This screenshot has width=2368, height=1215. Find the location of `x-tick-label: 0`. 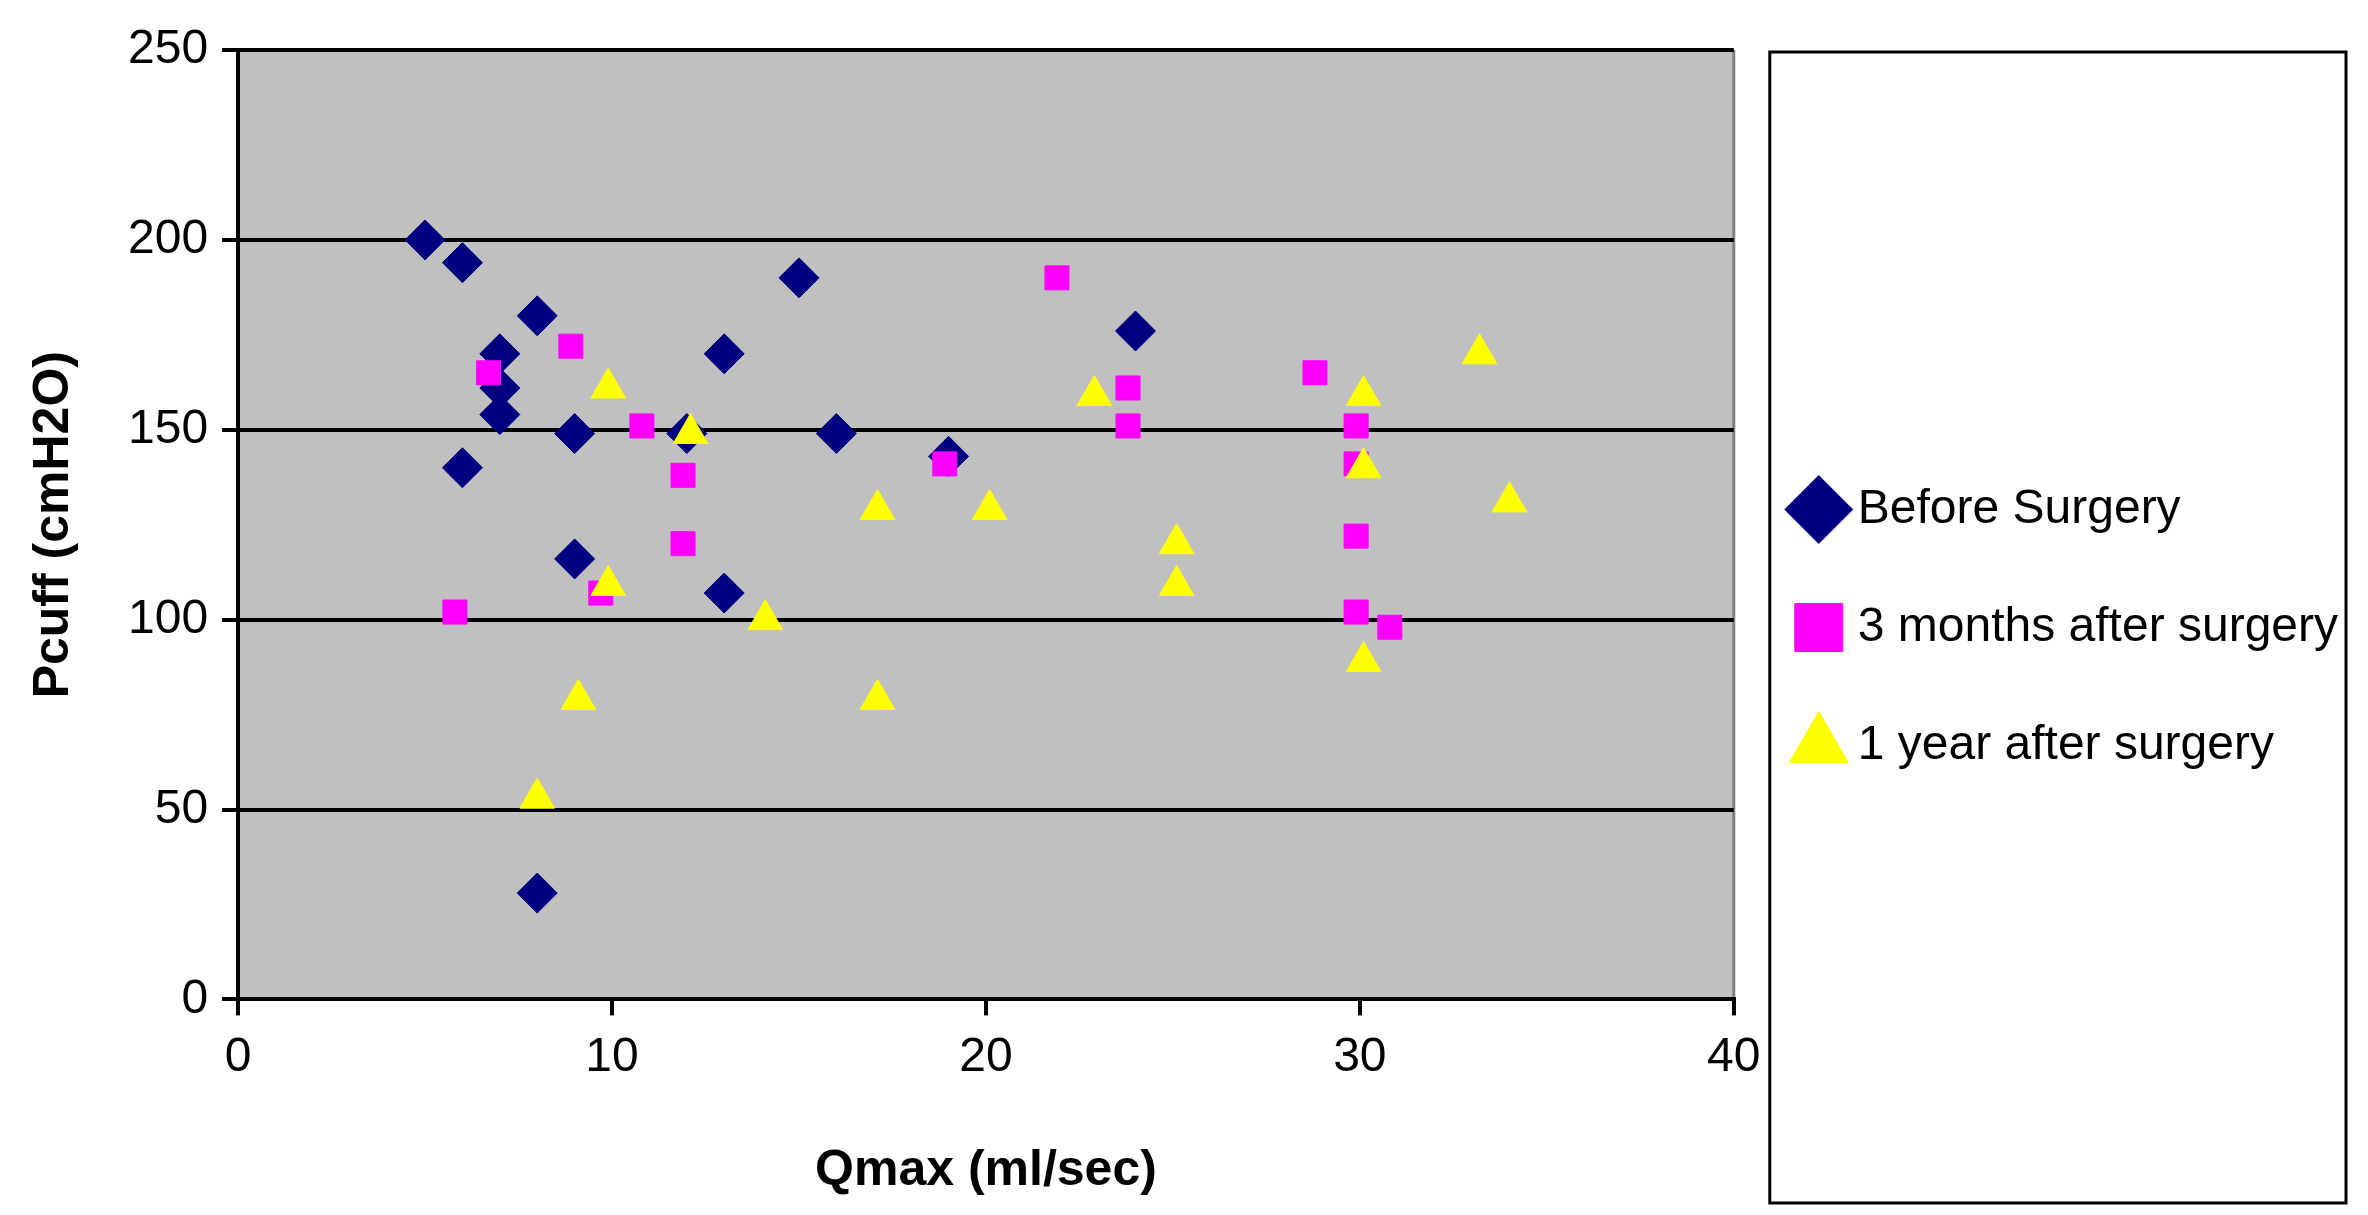

x-tick-label: 0 is located at coordinates (238, 1055).